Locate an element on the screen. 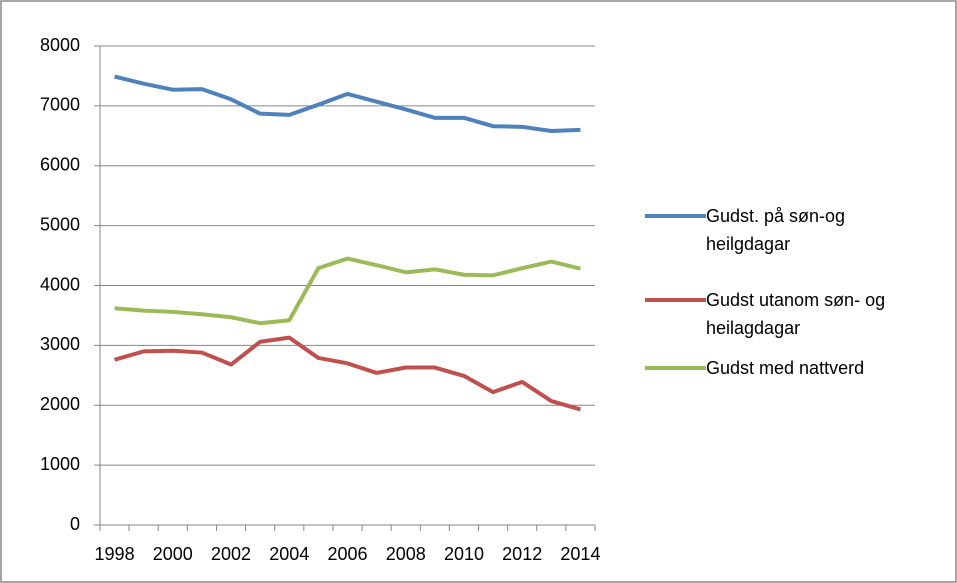  legend-label: Gudst utanom søn- og heilagdagar is located at coordinates (796, 314).